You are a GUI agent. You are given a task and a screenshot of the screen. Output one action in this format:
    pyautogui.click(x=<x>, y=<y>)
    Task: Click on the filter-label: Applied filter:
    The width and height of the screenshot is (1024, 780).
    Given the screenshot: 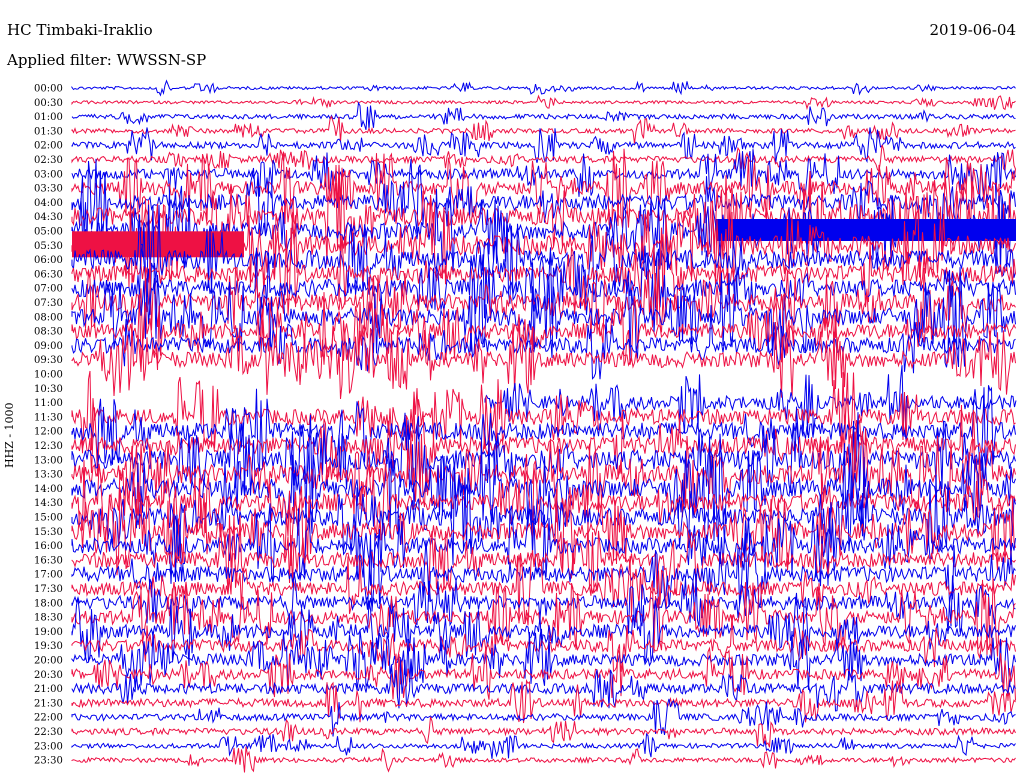 What is the action you would take?
    pyautogui.click(x=59, y=60)
    